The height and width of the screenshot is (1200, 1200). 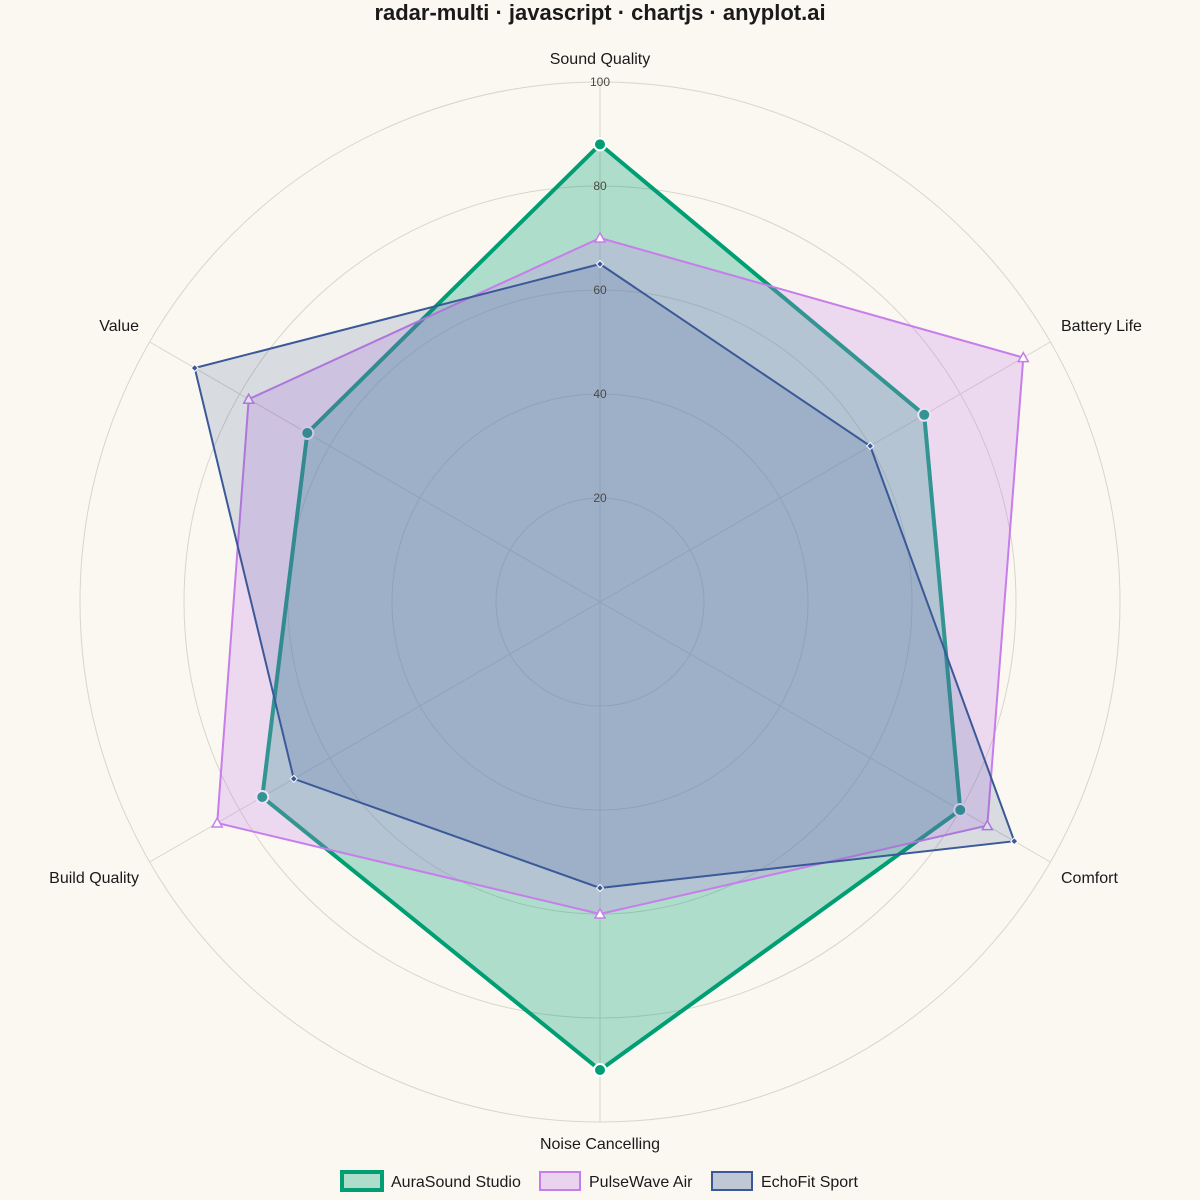 What do you see at coordinates (1089, 878) in the screenshot?
I see `axis-label-2: Comfort` at bounding box center [1089, 878].